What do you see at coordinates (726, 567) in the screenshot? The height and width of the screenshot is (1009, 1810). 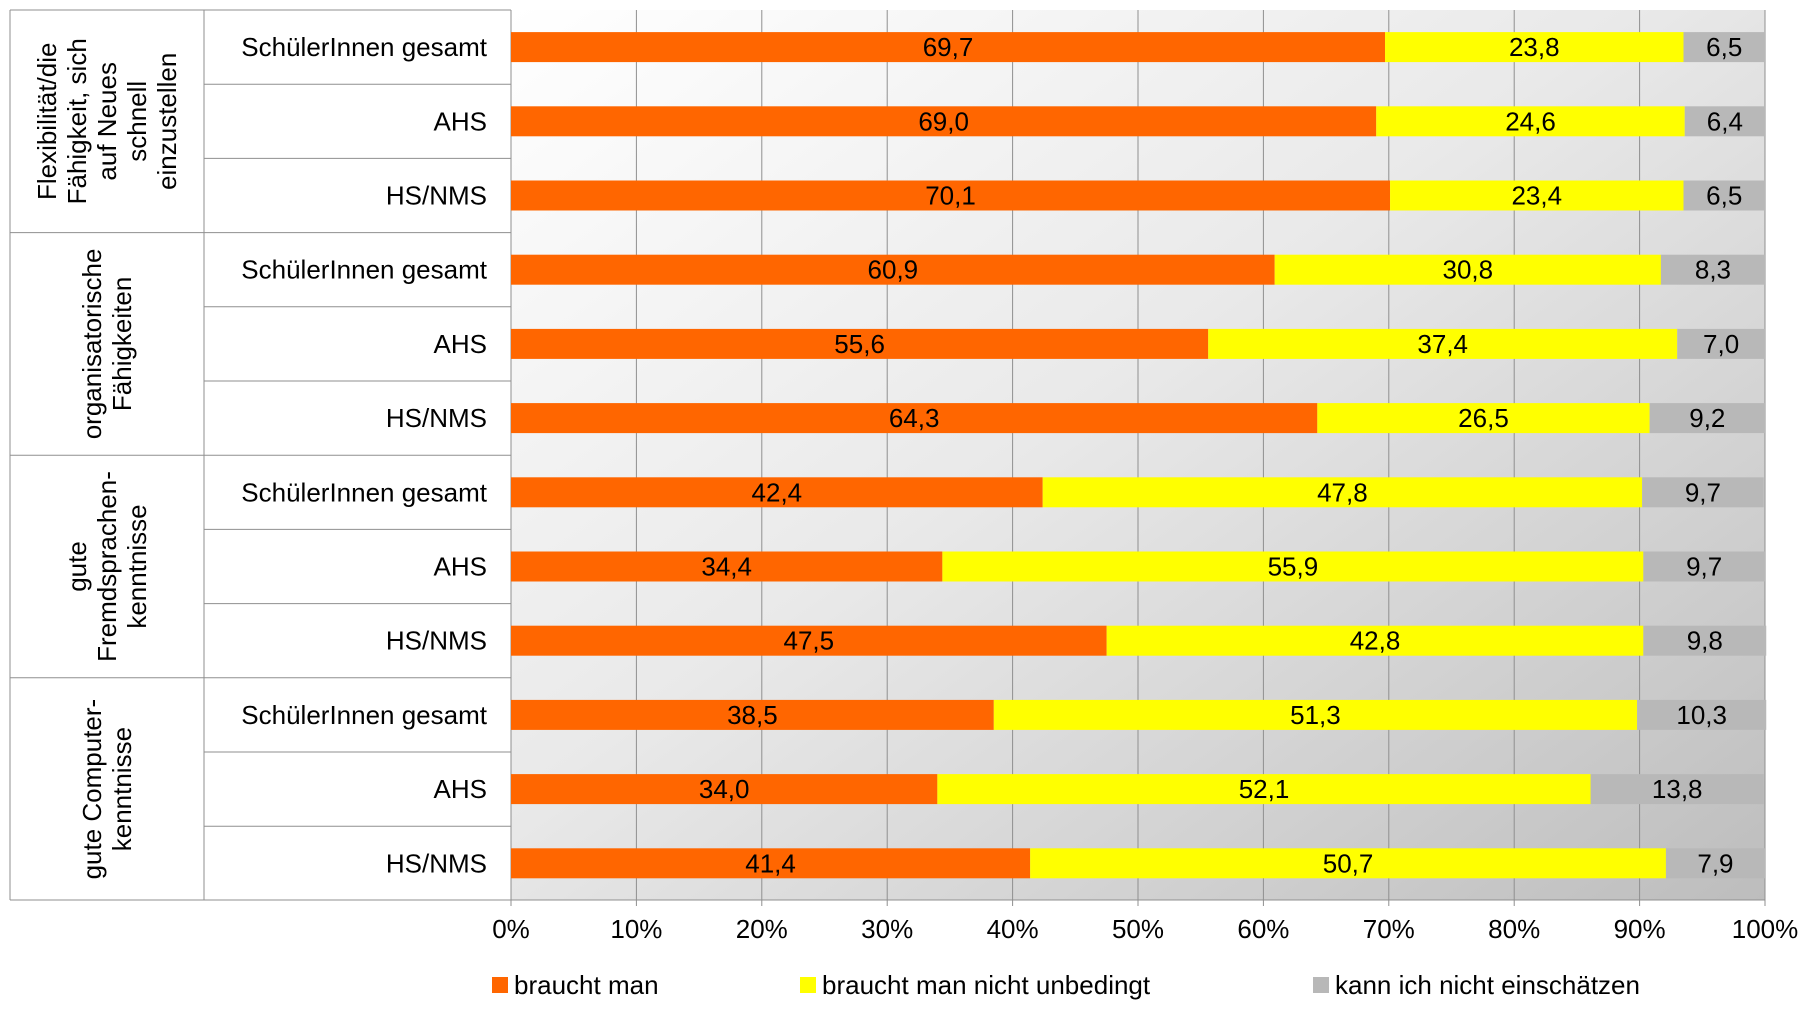 I see `bar-value-label: 34,4` at bounding box center [726, 567].